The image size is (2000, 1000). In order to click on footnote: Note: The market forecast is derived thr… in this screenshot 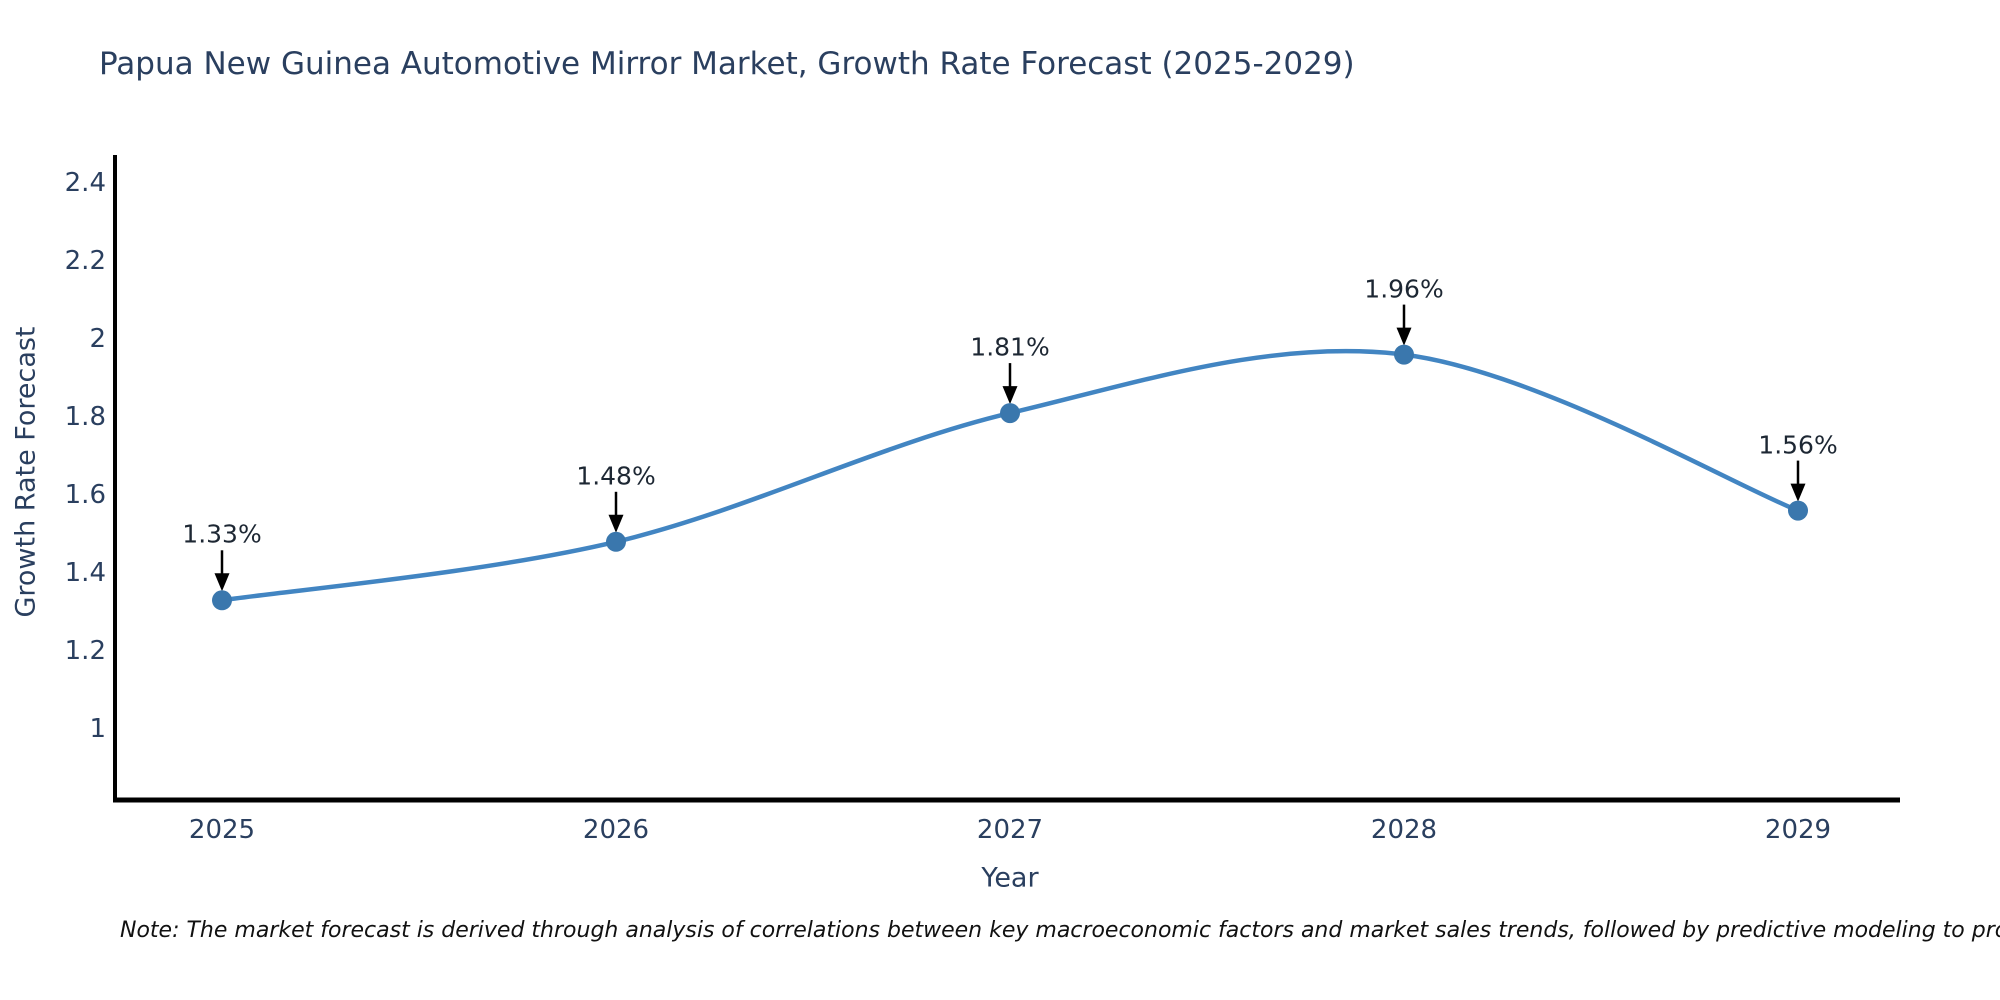, I will do `click(1060, 930)`.